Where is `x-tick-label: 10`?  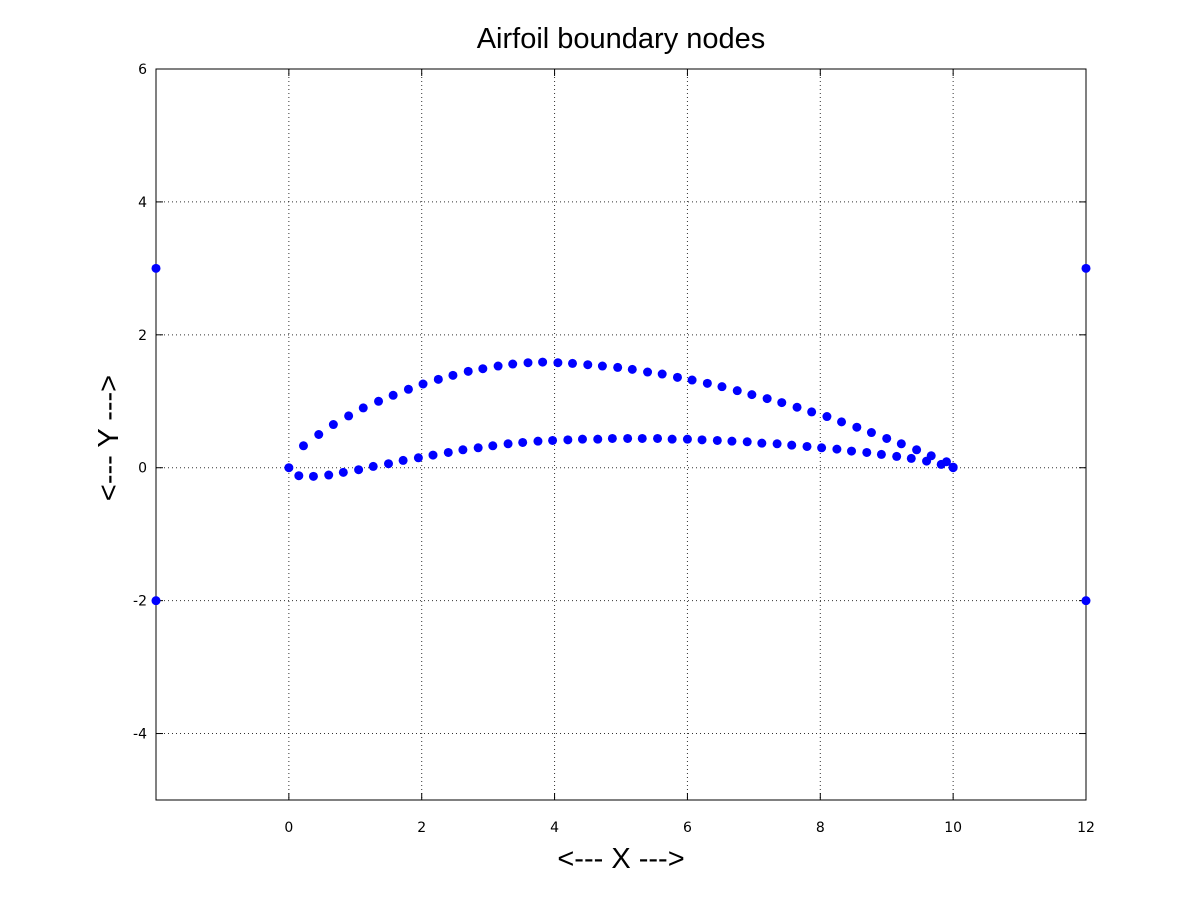 x-tick-label: 10 is located at coordinates (953, 828).